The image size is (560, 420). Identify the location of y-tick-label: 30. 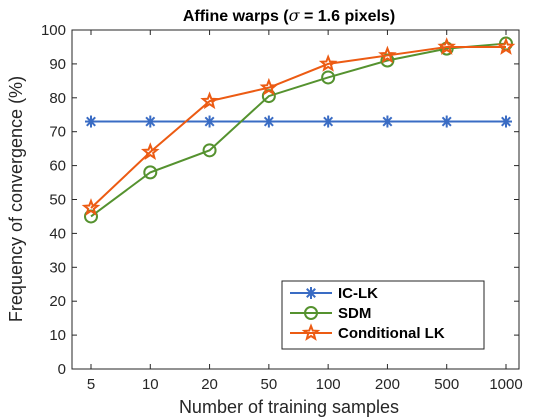
(57, 267).